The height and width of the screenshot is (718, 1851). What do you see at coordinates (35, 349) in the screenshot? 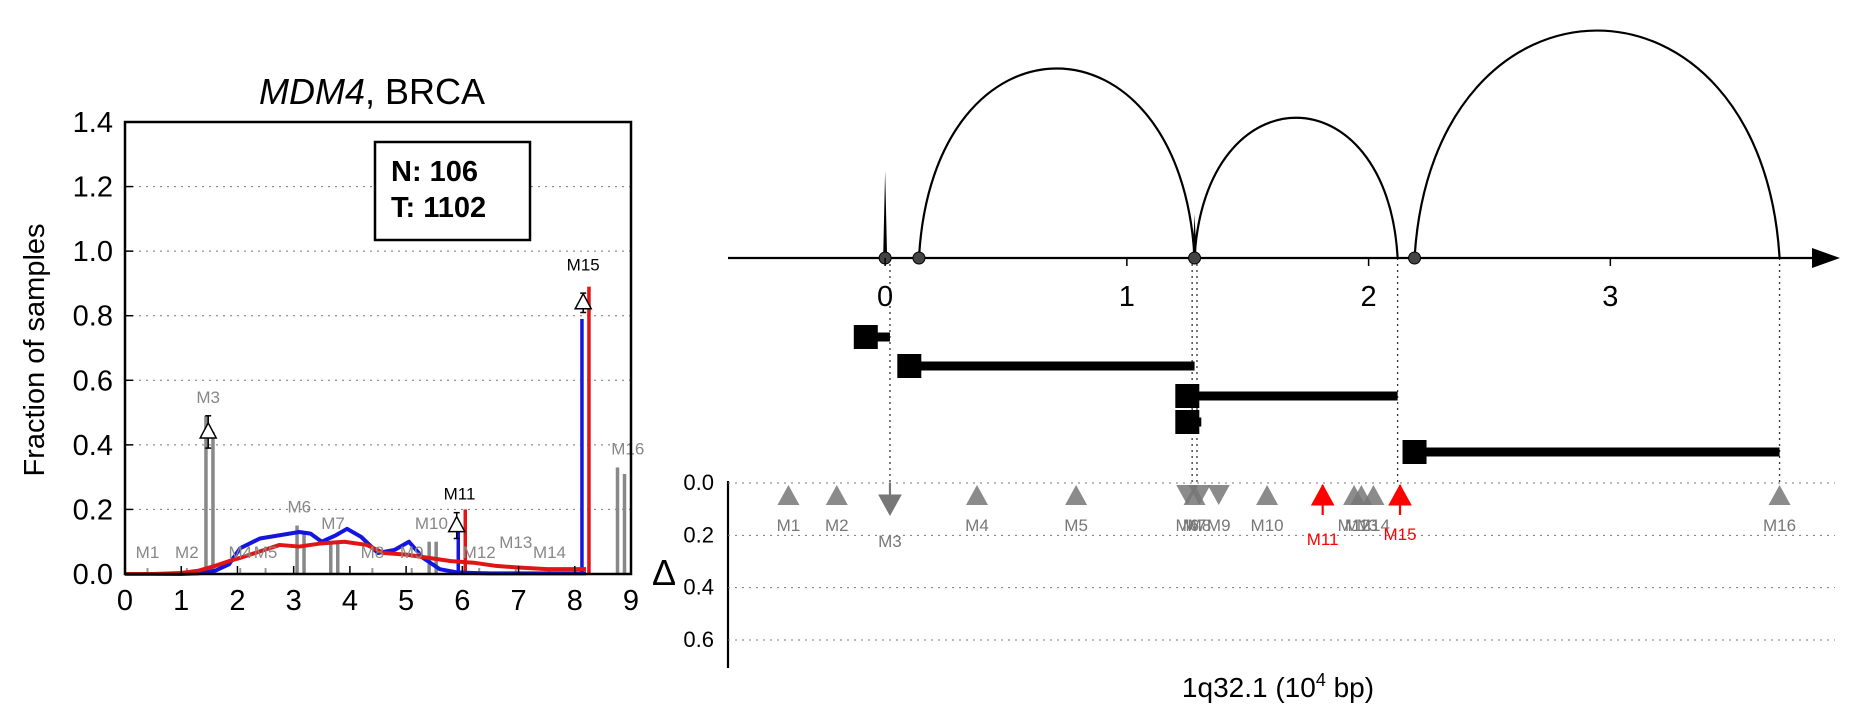
I see `left-chart-y-axis-label: Fraction of samples` at bounding box center [35, 349].